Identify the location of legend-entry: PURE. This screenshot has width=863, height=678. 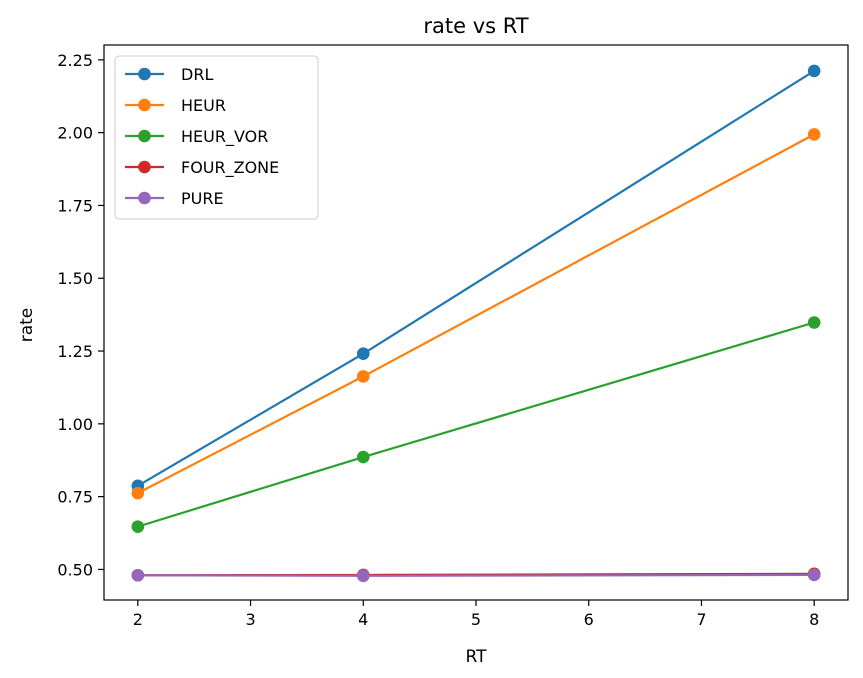
(174, 198).